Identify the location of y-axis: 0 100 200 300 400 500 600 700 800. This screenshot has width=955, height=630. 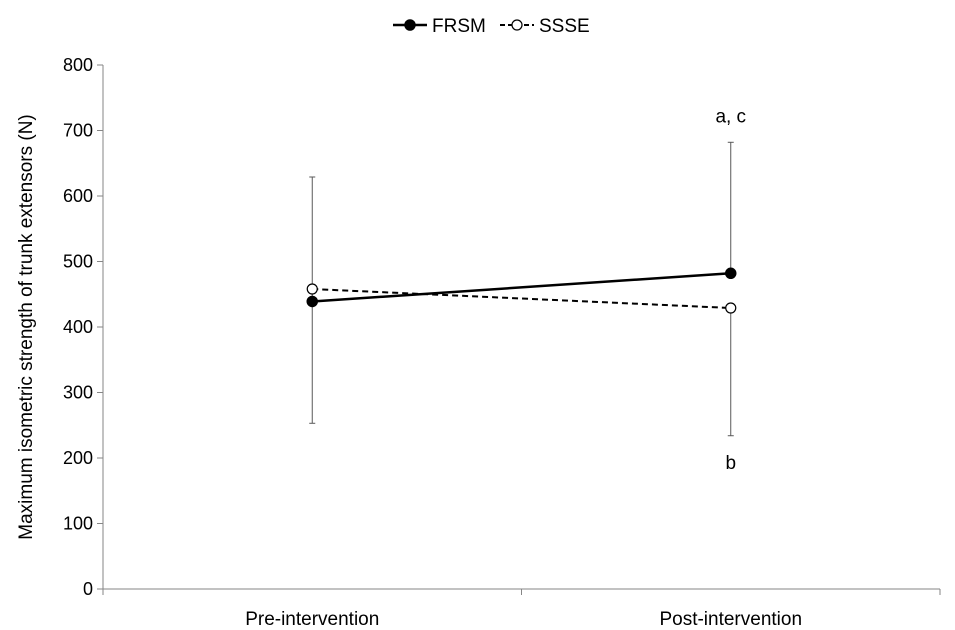
(83, 327).